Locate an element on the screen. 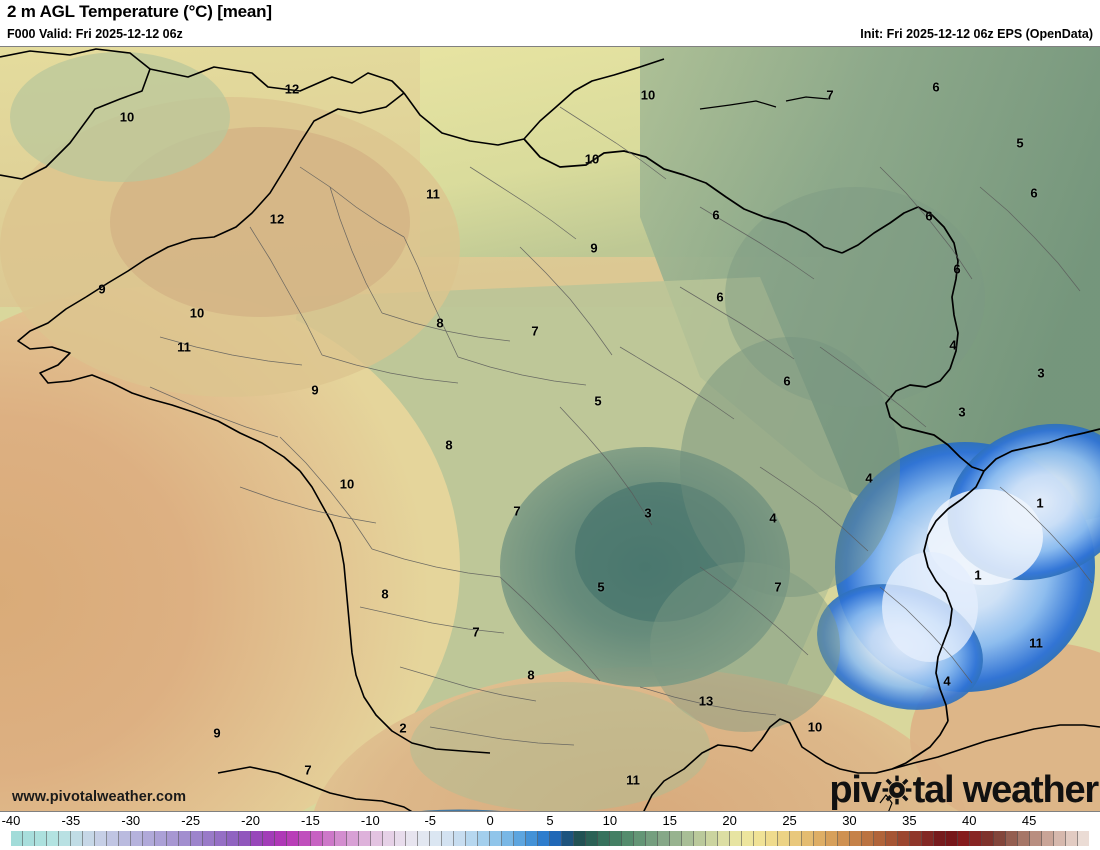  colorbar-tick: 0 is located at coordinates (490, 820).